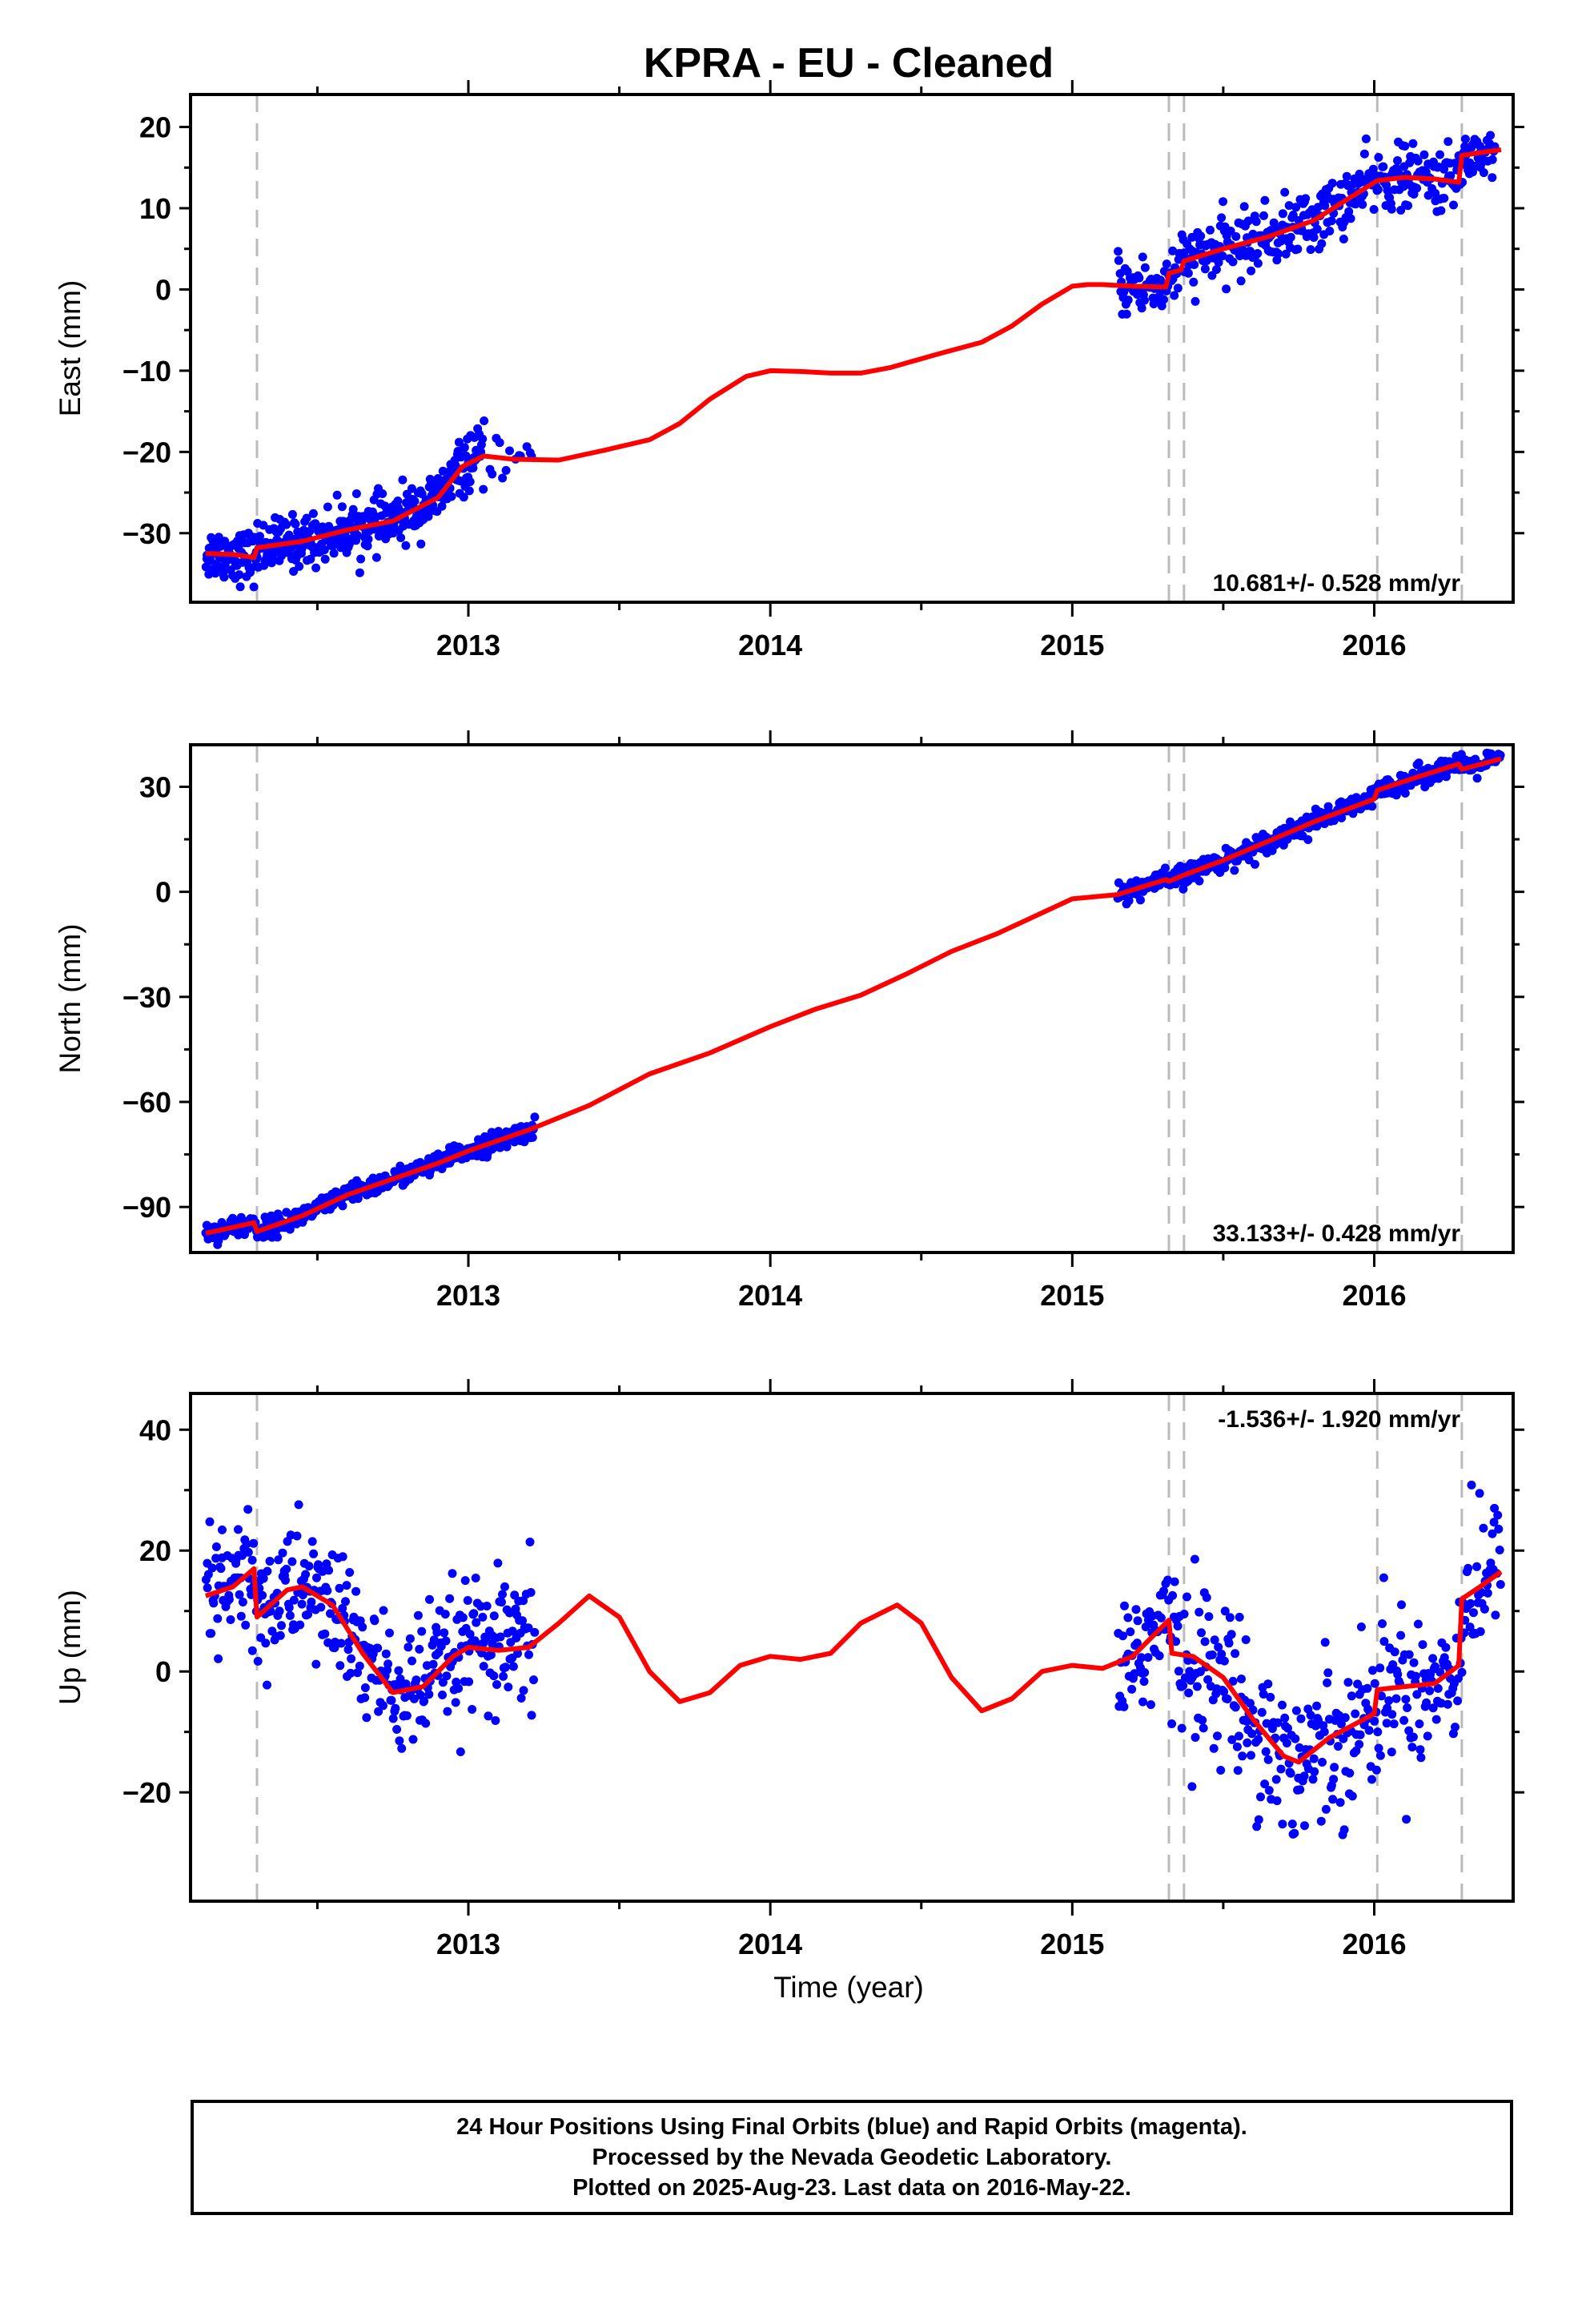 The width and height of the screenshot is (1582, 2324). What do you see at coordinates (146, 452) in the screenshot?
I see `east-ytick-label: −20` at bounding box center [146, 452].